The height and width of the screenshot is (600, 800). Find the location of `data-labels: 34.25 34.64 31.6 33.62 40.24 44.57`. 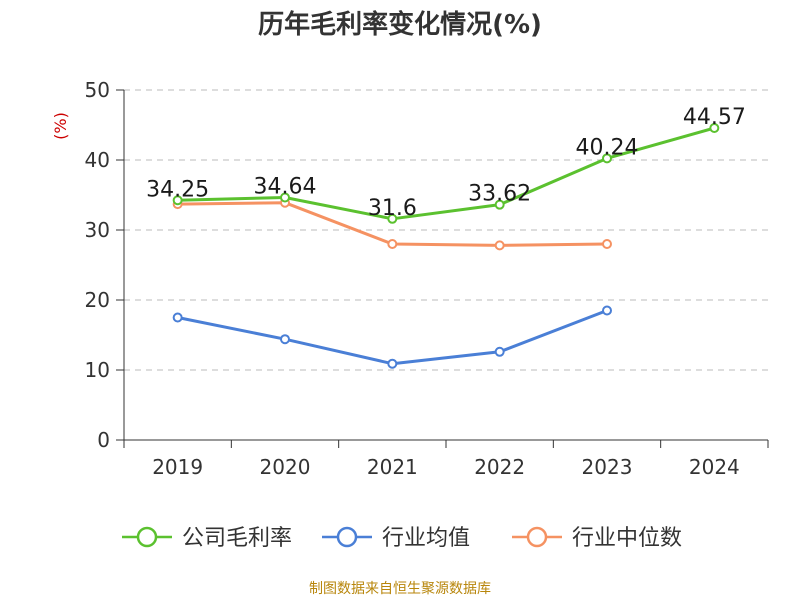

data-labels: 34.25 34.64 31.6 33.62 40.24 44.57 is located at coordinates (446, 163).